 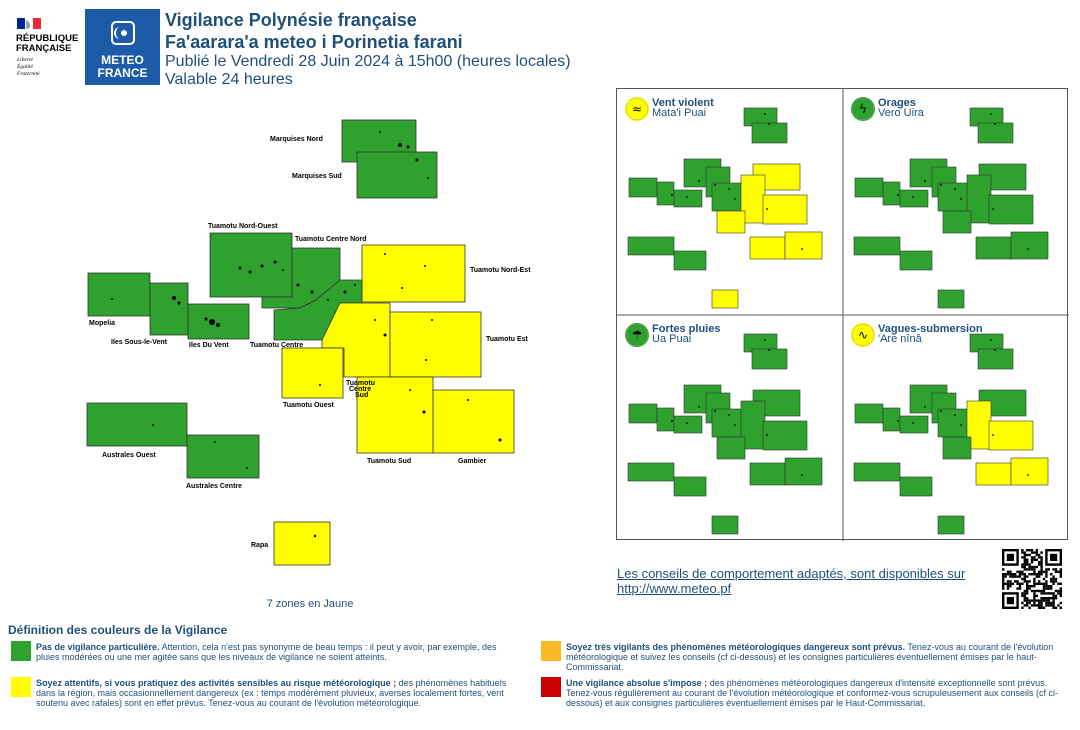 What do you see at coordinates (951, 434) in the screenshot?
I see `mini-map-vagues-submersion` at bounding box center [951, 434].